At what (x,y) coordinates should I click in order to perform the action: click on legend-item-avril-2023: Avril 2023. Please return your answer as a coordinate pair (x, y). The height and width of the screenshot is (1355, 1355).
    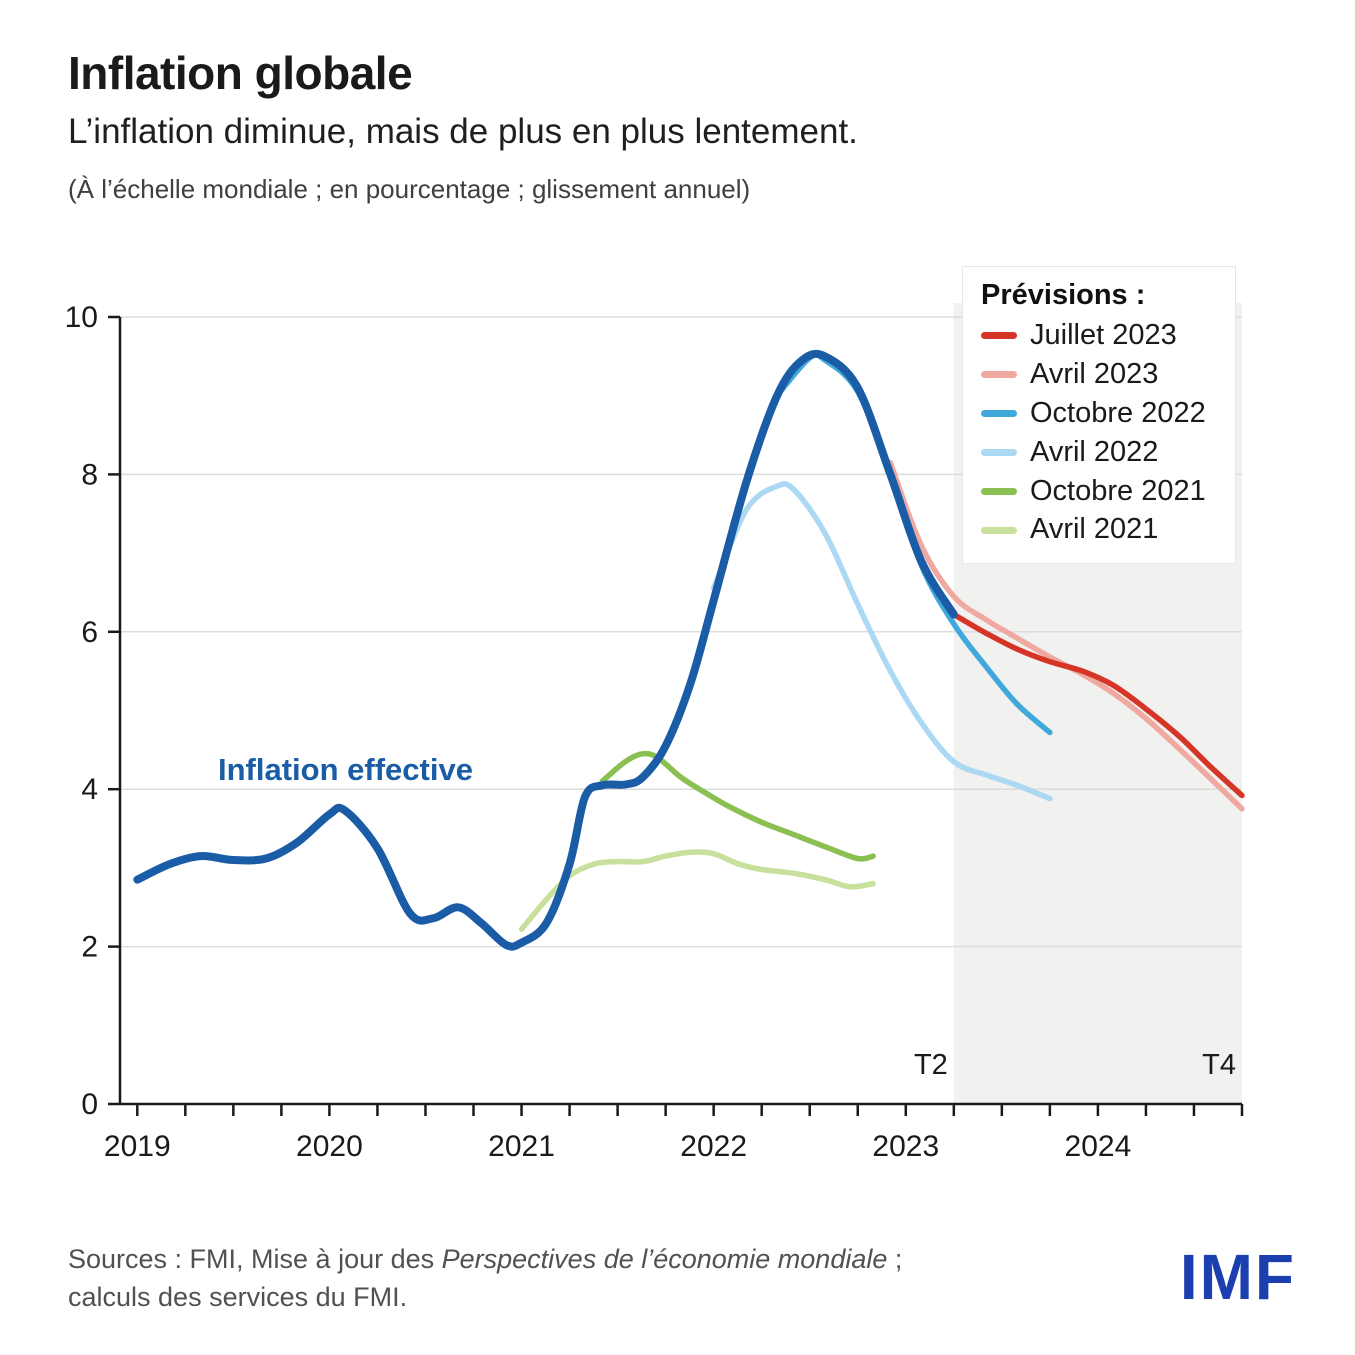
    Looking at the image, I should click on (1099, 374).